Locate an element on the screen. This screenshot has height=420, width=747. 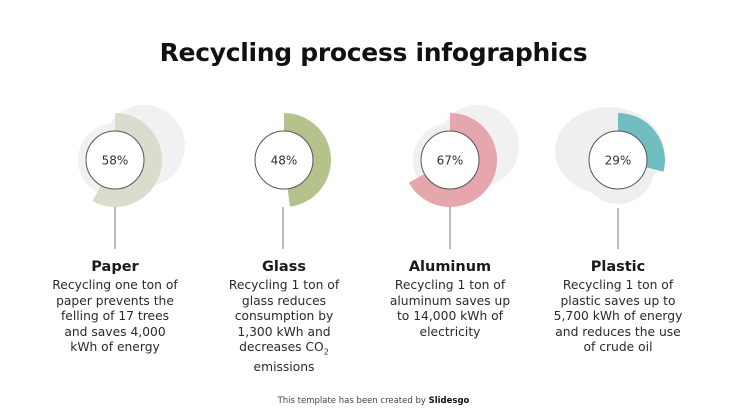
plastic-title: Plastic is located at coordinates (618, 267).